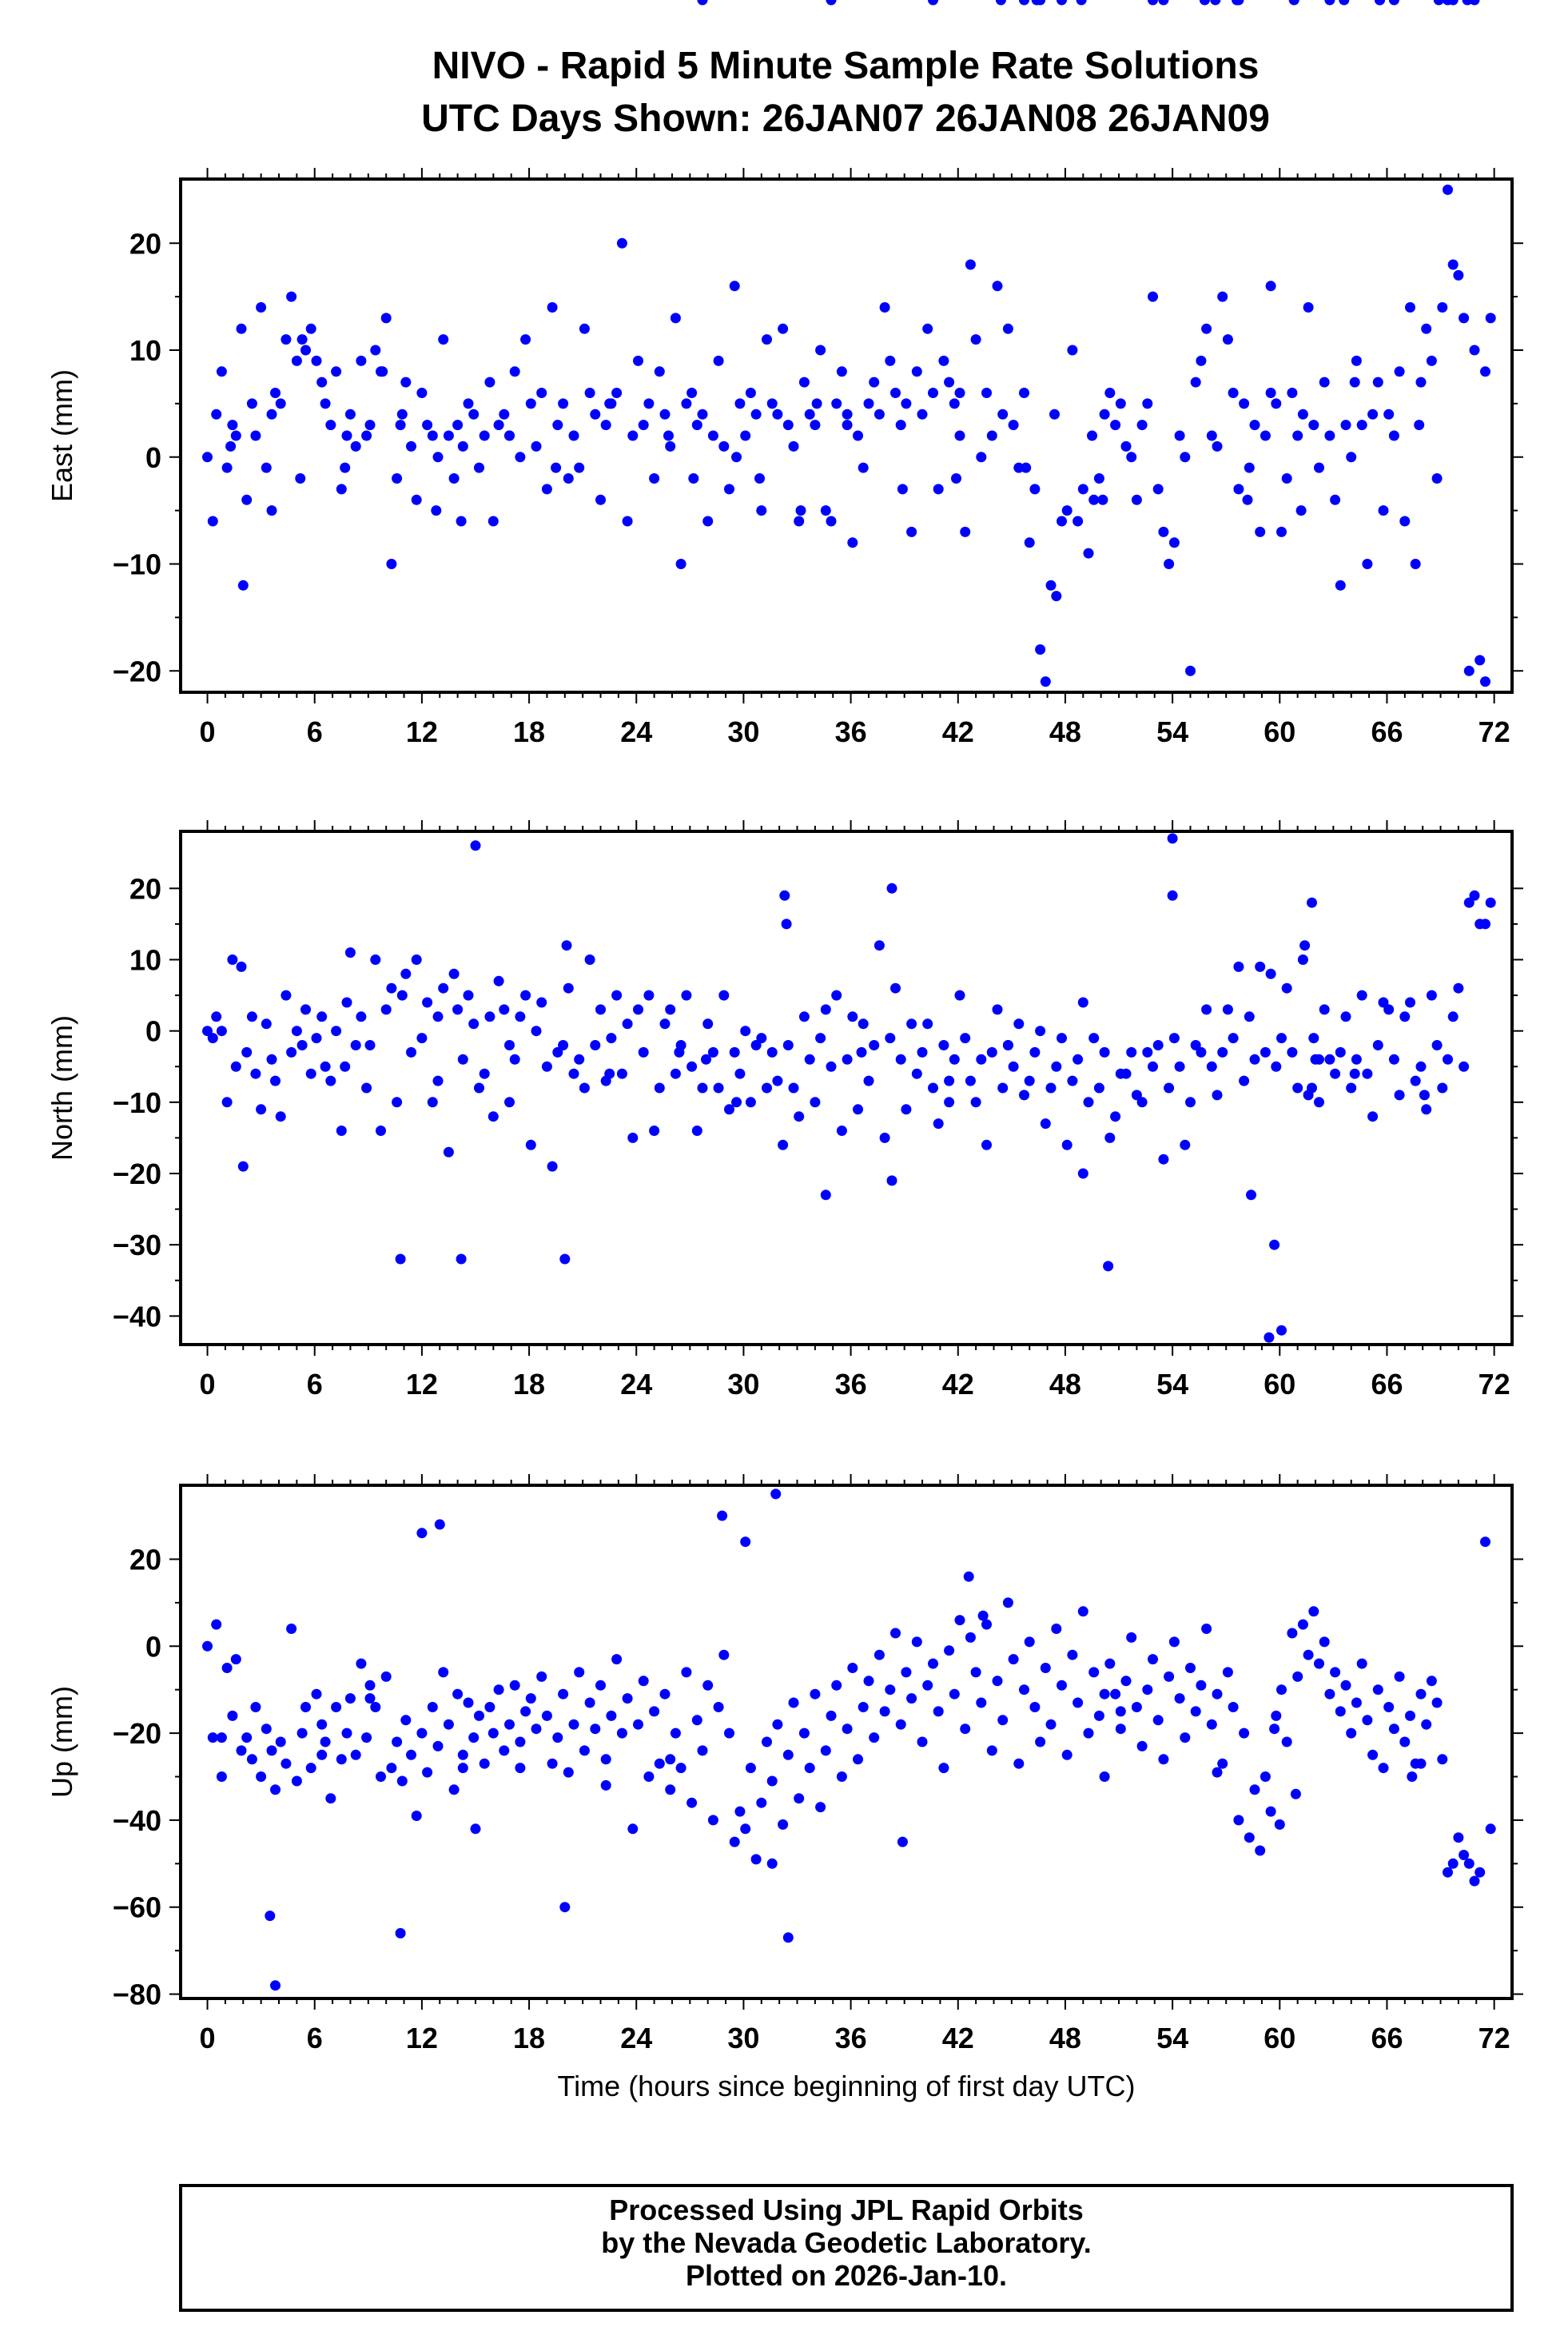 The image size is (1568, 2351). I want to click on y-axis-title: North (mm), so click(62, 1088).